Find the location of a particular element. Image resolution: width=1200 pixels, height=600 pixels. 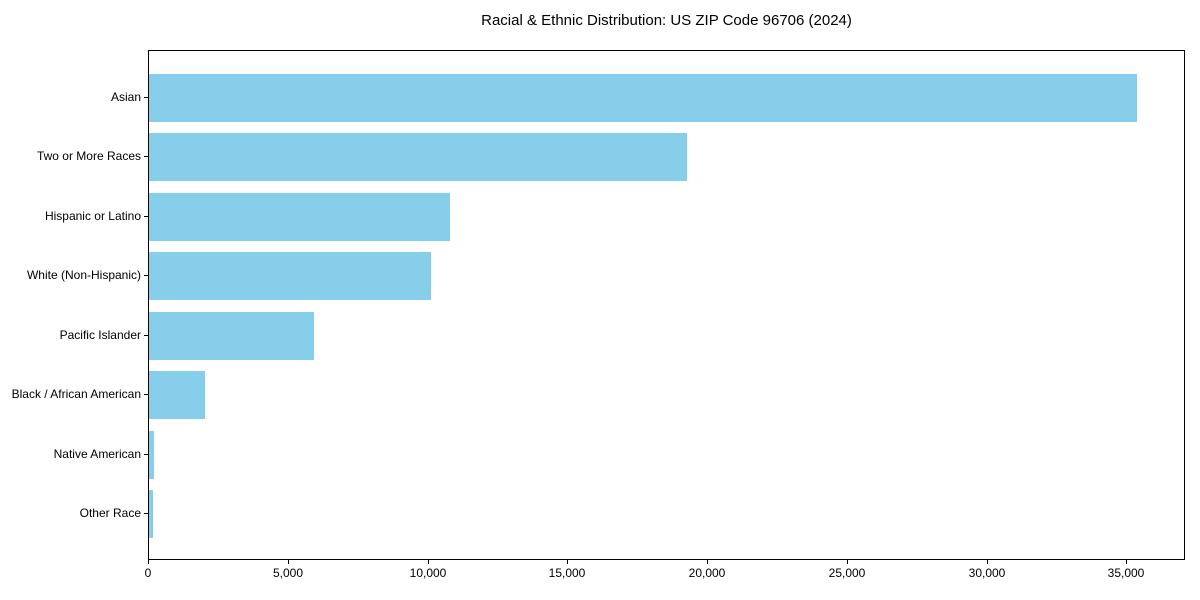

bar-other-race is located at coordinates (151, 514).